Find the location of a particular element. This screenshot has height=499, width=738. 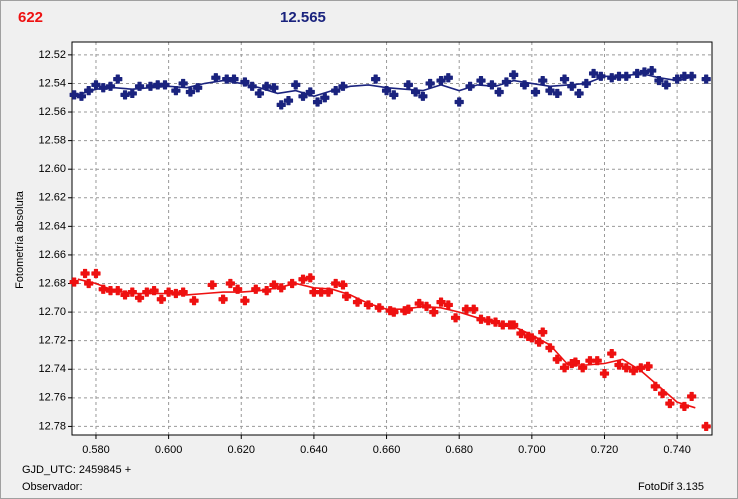

y-tick-label: 12.74 is located at coordinates (52, 369).